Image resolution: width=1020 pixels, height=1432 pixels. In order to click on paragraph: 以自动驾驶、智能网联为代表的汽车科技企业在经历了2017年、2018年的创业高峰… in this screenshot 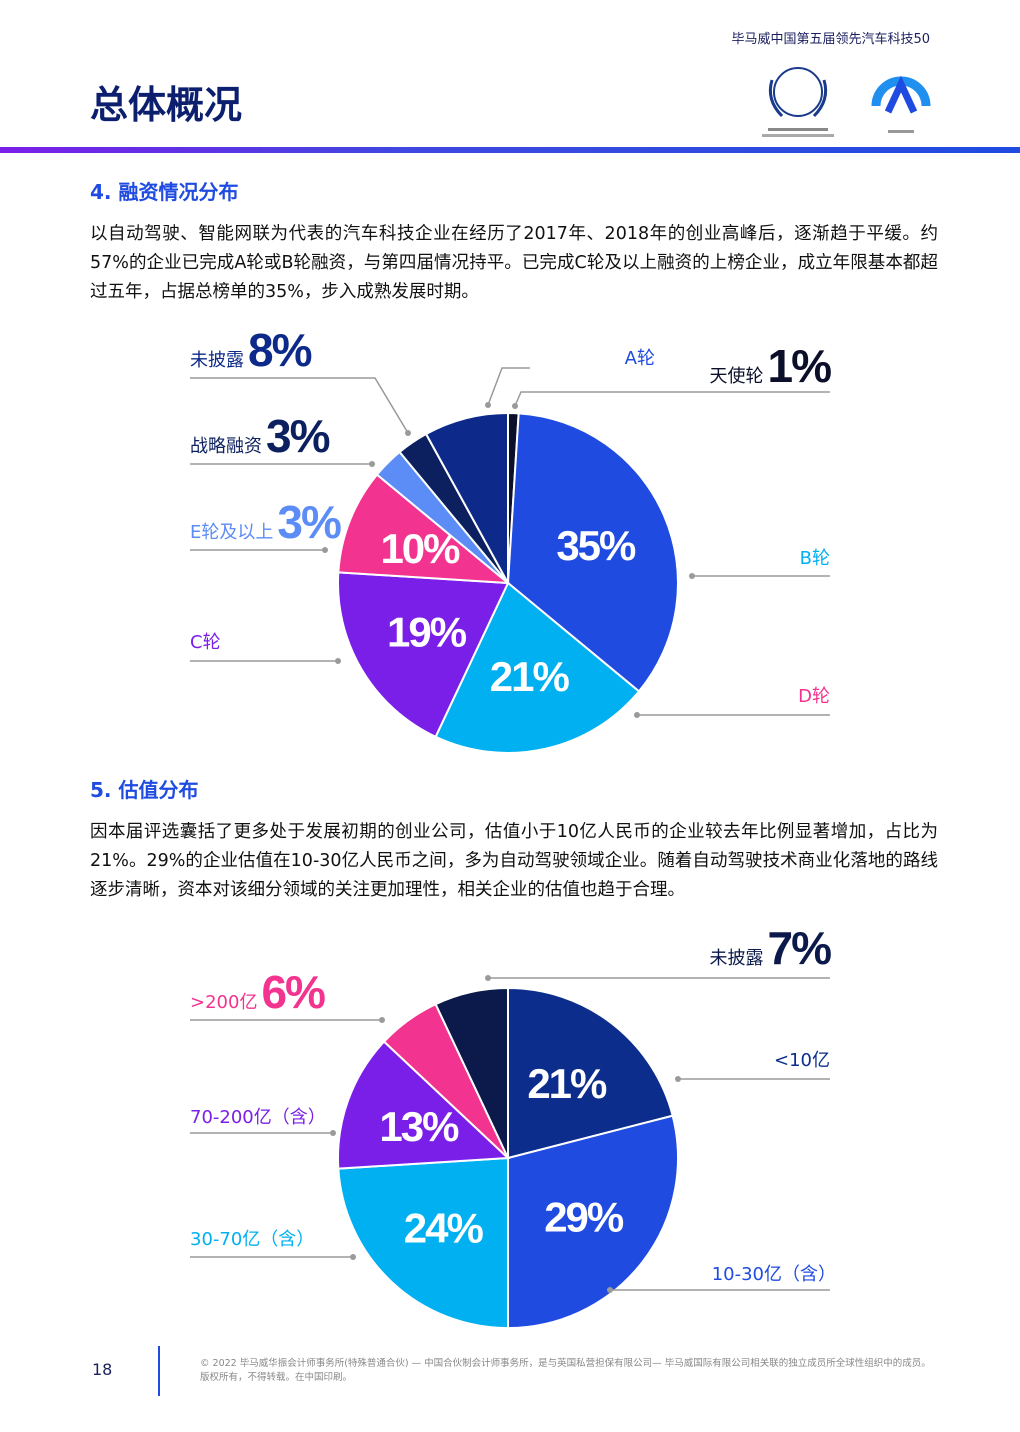, I will do `click(514, 263)`.